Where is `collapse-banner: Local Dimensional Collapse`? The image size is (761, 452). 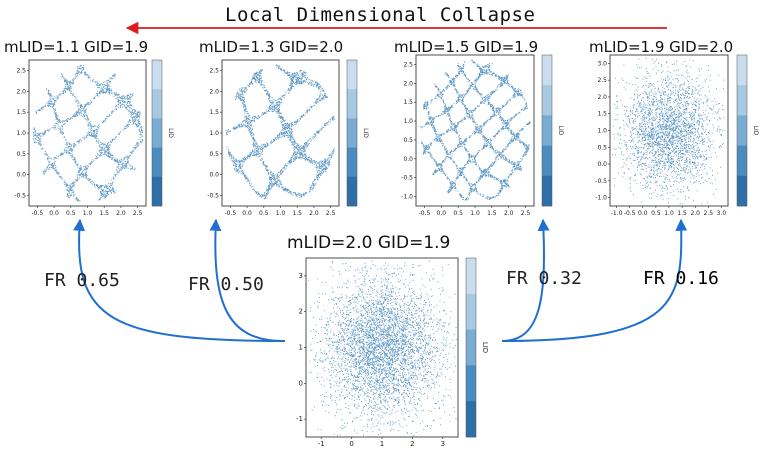
collapse-banner: Local Dimensional Collapse is located at coordinates (380, 15).